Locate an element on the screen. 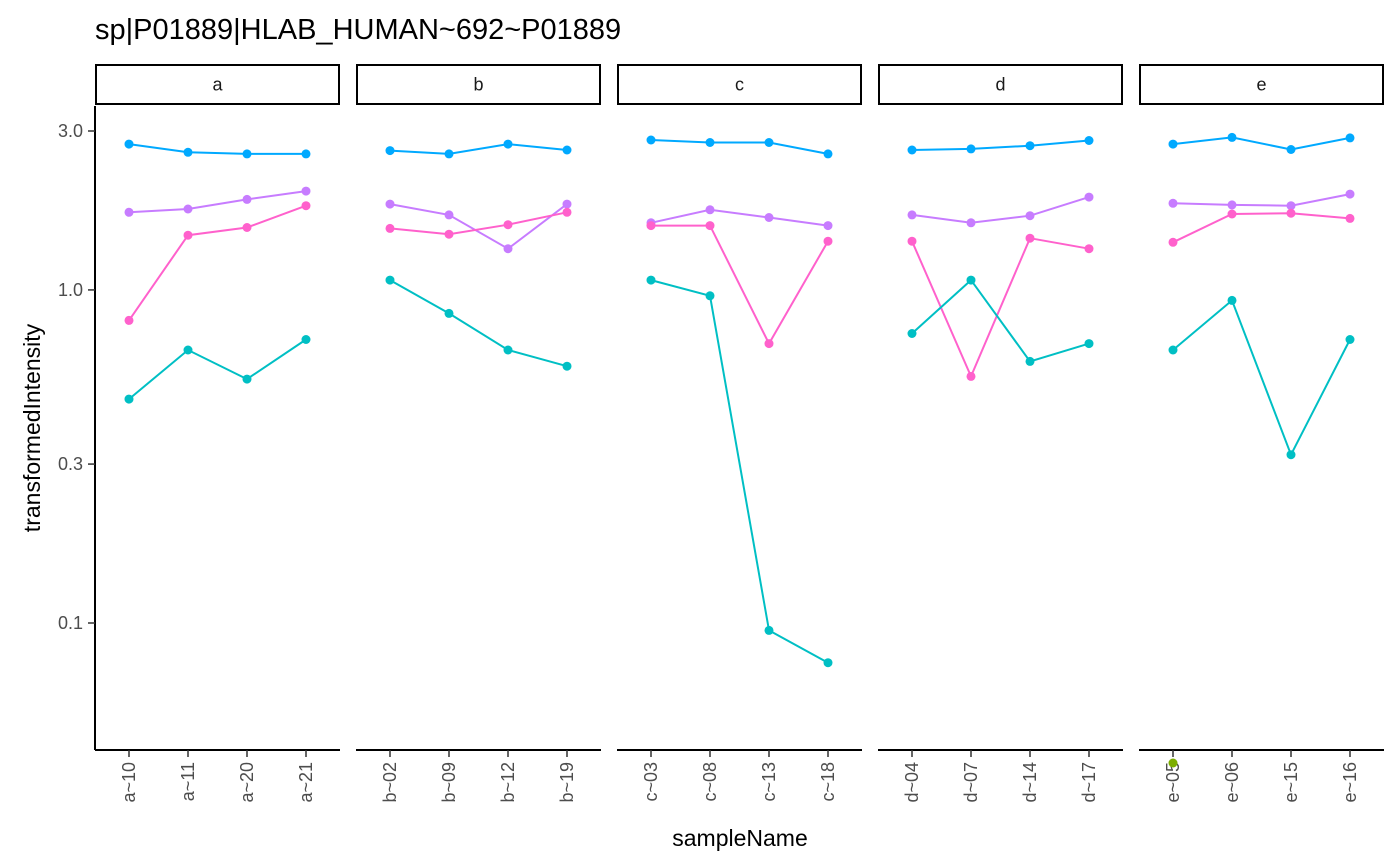 The width and height of the screenshot is (1400, 866). x-tick-label: b~02 is located at coordinates (390, 782).